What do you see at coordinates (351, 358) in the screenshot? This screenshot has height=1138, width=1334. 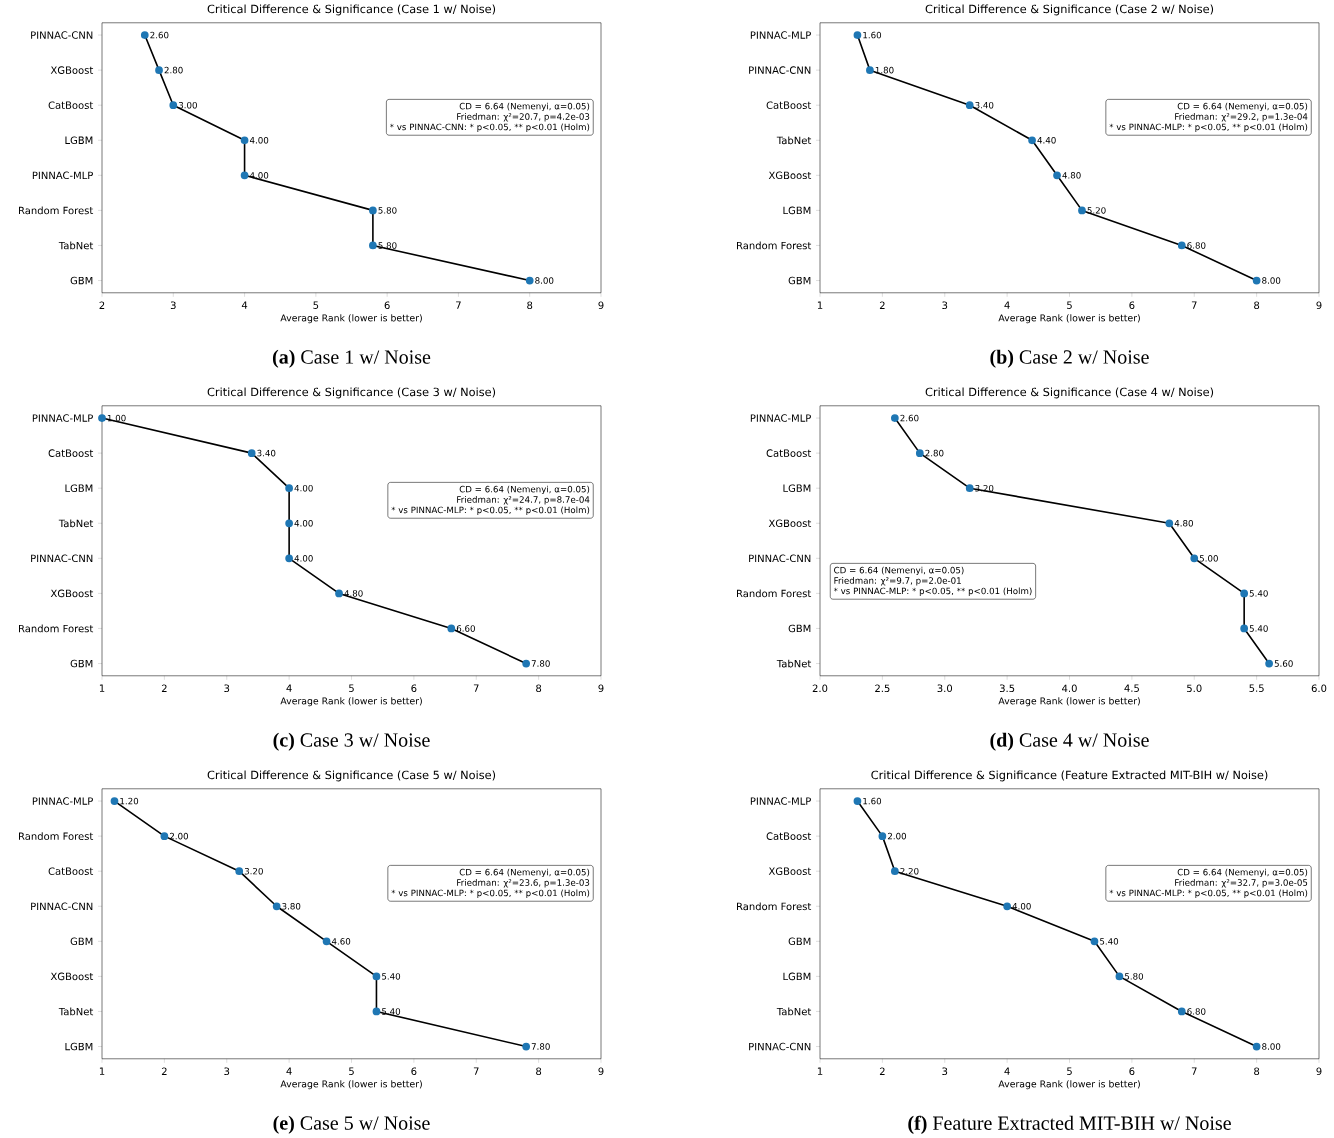 I see `text: (a) Case 1 w/ Noise` at bounding box center [351, 358].